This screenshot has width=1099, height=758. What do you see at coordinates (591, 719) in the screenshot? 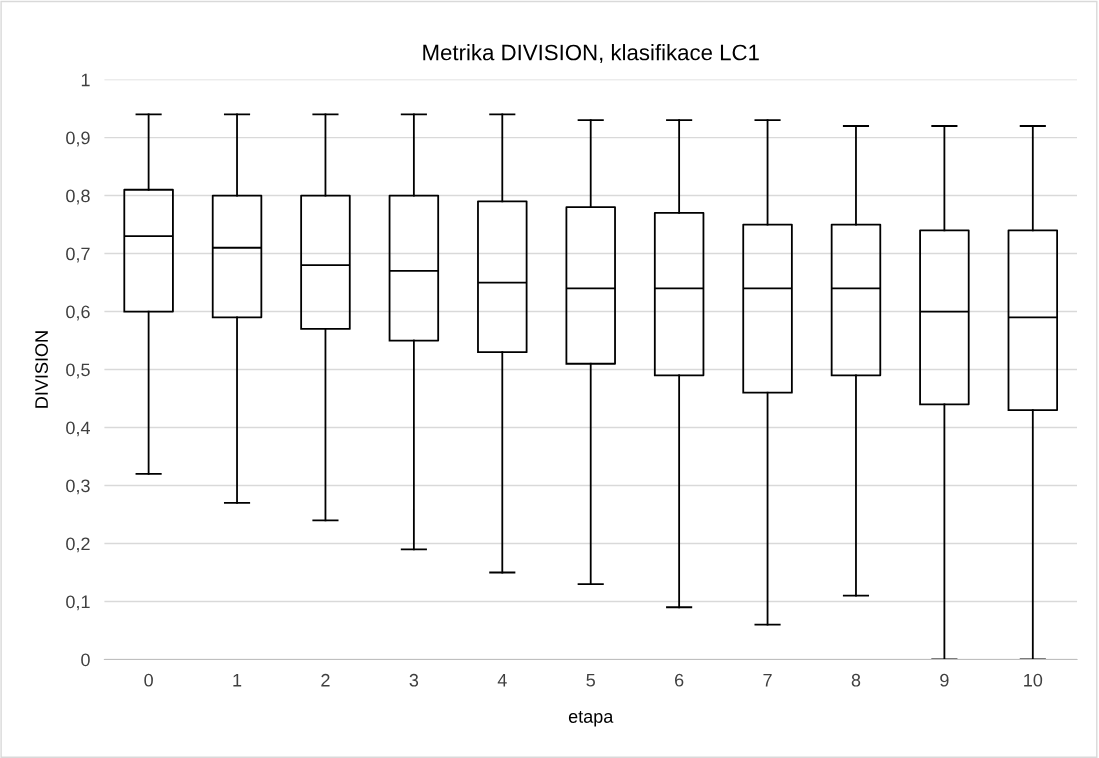
I see `x-axis-title: etapa` at bounding box center [591, 719].